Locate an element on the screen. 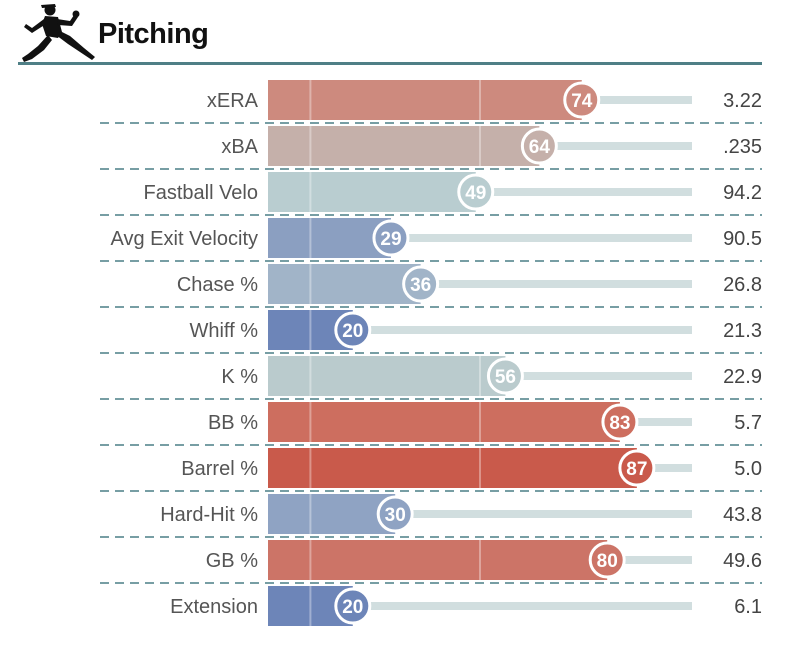 Image resolution: width=792 pixels, height=646 pixels. category-label: BB % is located at coordinates (233, 423).